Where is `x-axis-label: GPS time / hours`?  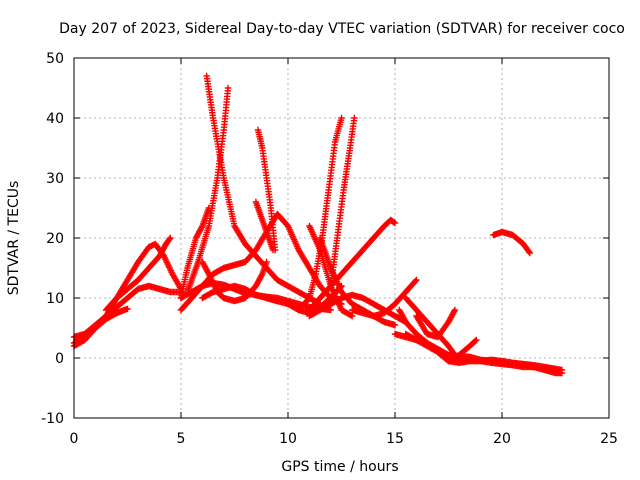
x-axis-label: GPS time / hours is located at coordinates (339, 467).